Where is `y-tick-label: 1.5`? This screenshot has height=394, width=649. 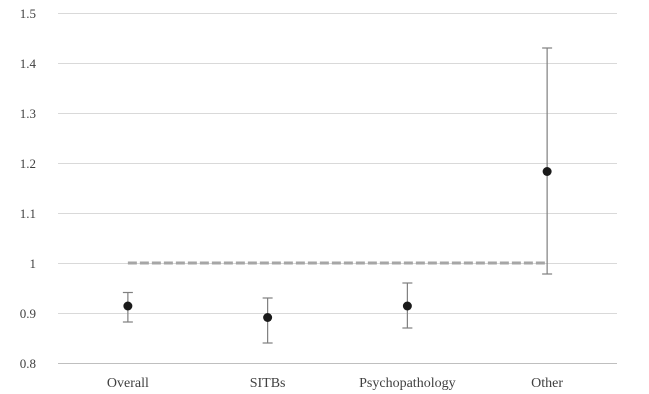
y-tick-label: 1.5 is located at coordinates (28, 13).